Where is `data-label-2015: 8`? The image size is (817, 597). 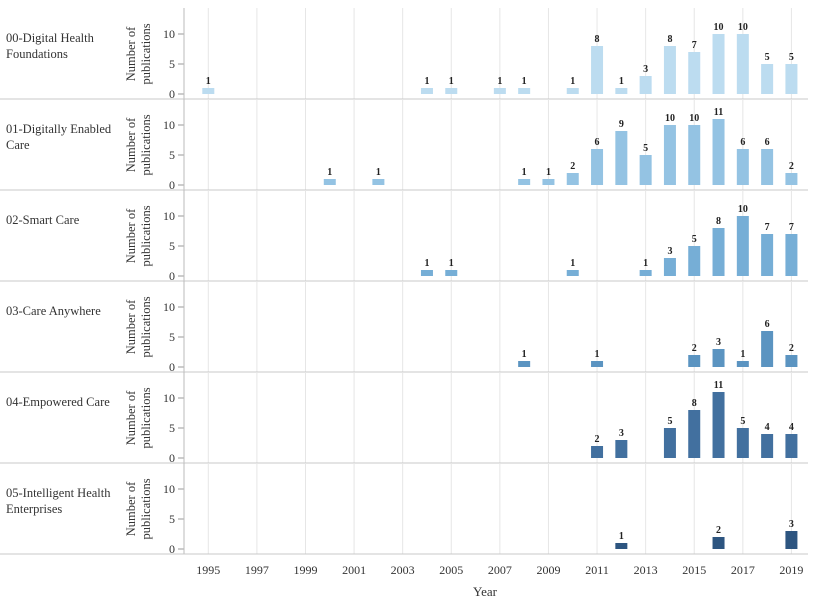
data-label-2015: 8 is located at coordinates (694, 403).